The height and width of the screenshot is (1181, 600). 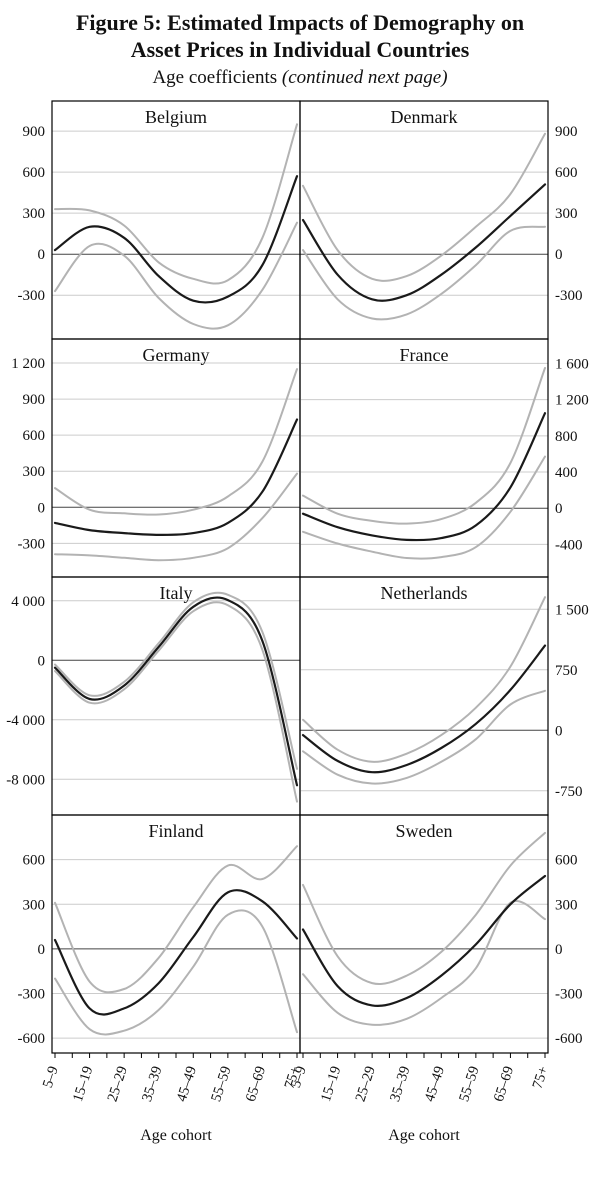 What do you see at coordinates (569, 545) in the screenshot?
I see `y-tick-label: -400` at bounding box center [569, 545].